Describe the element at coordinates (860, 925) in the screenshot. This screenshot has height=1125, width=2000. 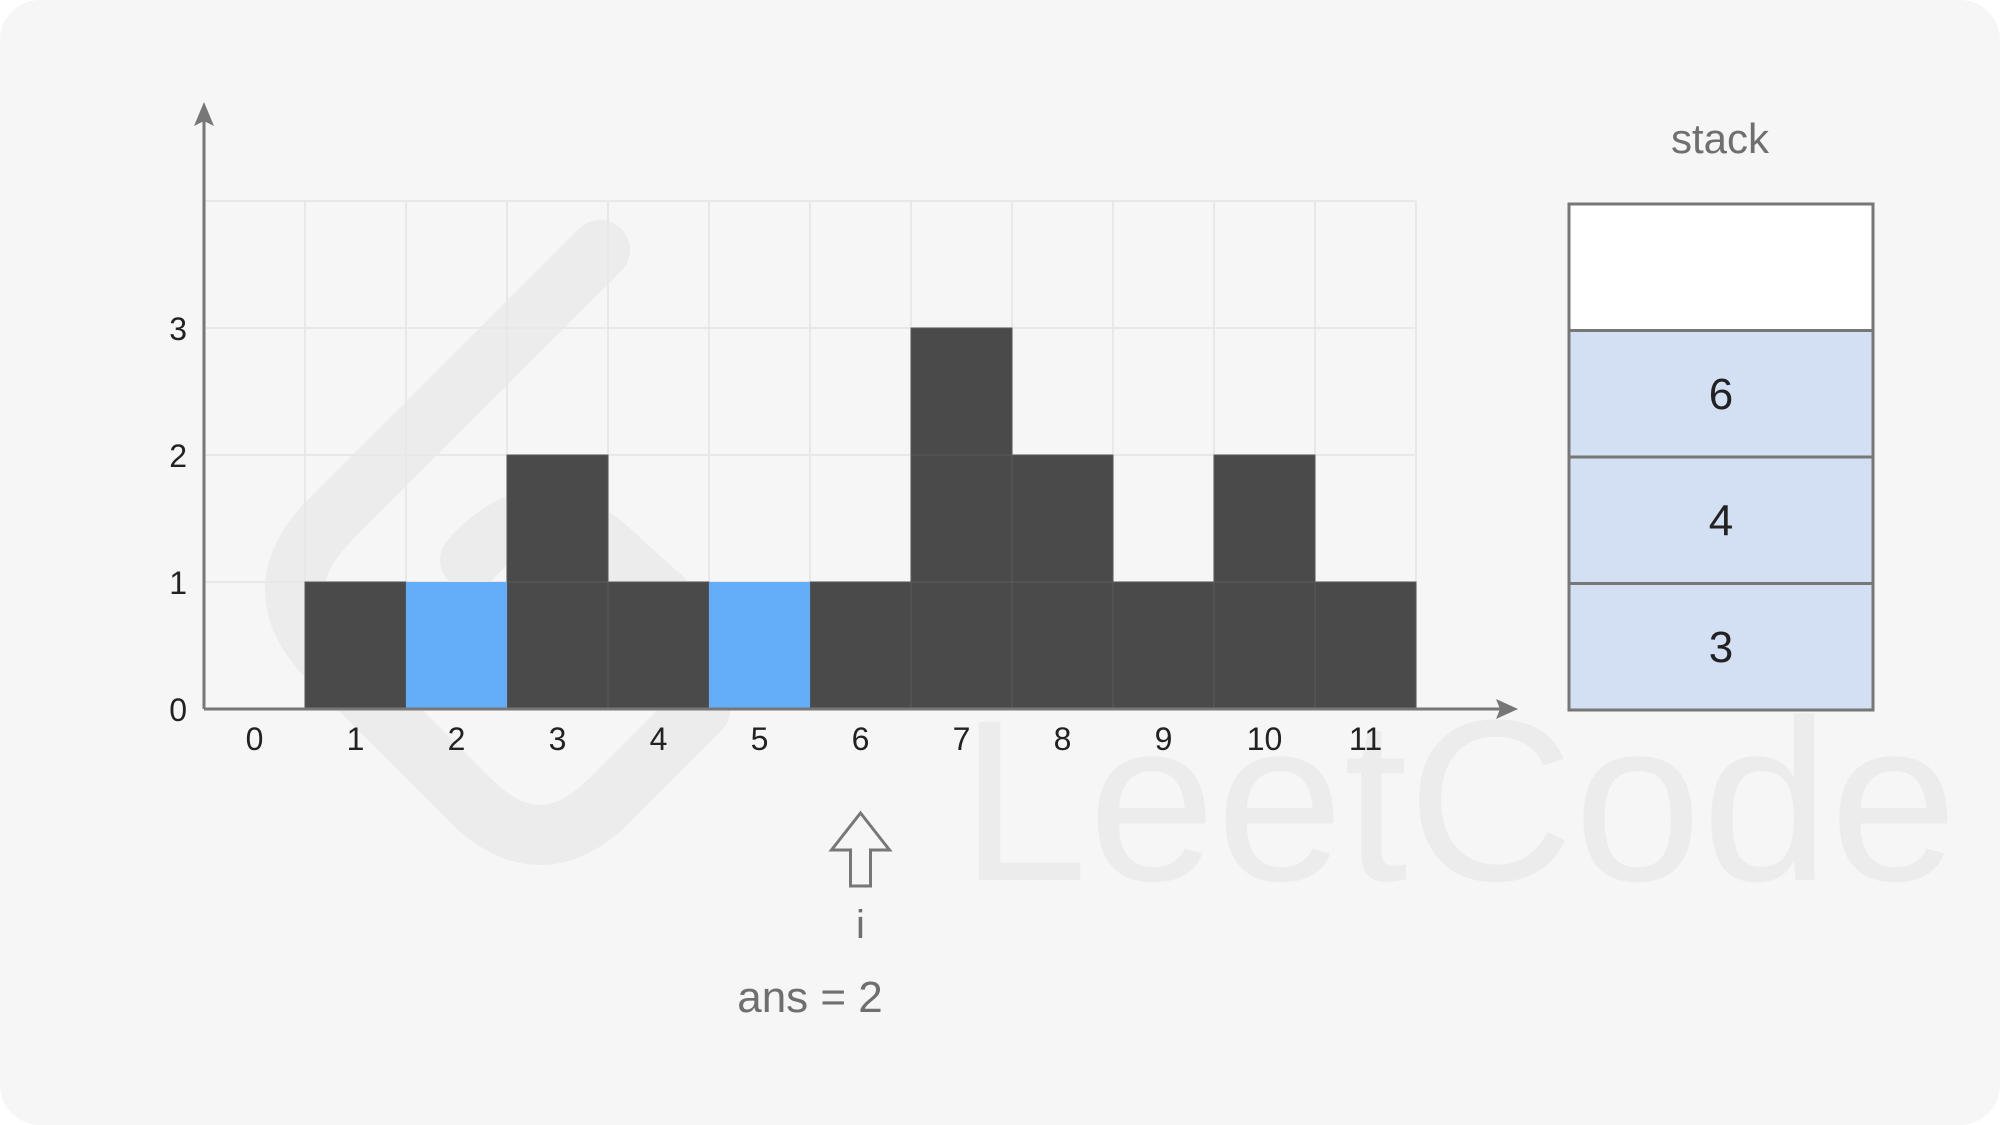
I see `pointer-label: i` at that location.